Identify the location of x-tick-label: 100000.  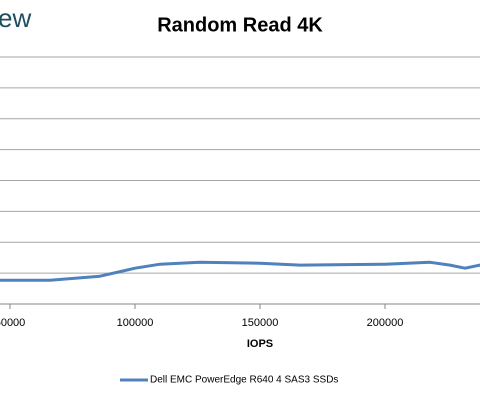
(135, 323).